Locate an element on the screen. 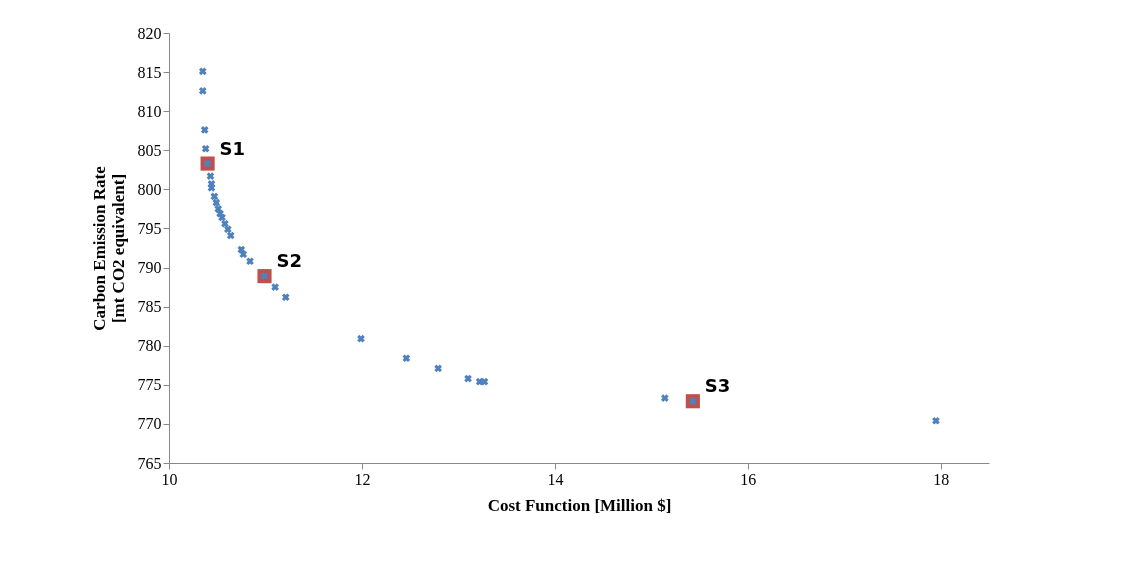 The width and height of the screenshot is (1123, 581). y-tick-label: 790 is located at coordinates (149, 268).